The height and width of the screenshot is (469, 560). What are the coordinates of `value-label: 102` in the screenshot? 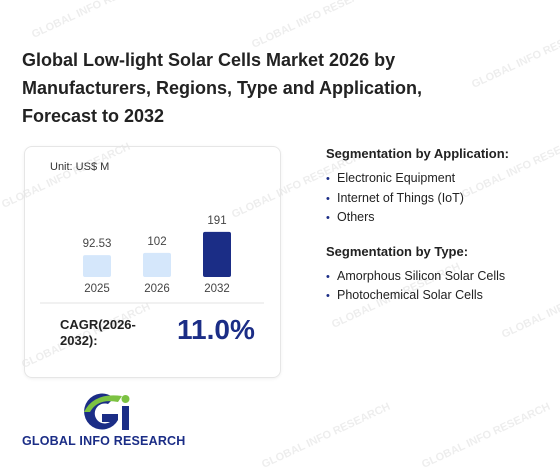 It's located at (156, 242).